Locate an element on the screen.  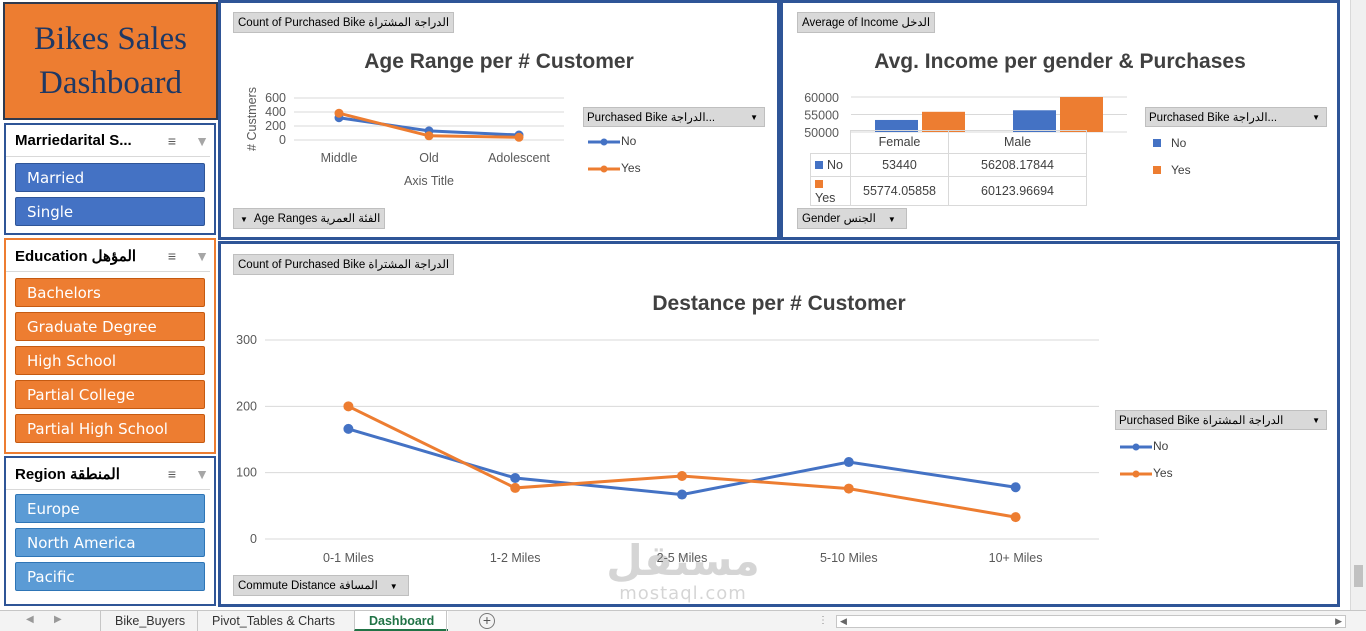
next-sheet-icon: ▶ is located at coordinates (58, 619).